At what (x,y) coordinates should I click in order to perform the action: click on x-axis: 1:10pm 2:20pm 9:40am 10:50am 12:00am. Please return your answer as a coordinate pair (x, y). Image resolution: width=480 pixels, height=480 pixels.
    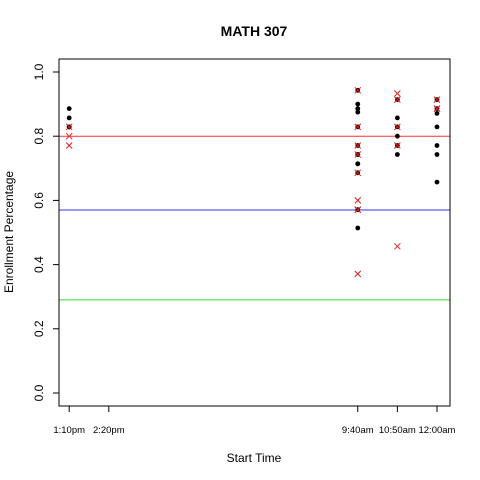
    Looking at the image, I should click on (254, 421).